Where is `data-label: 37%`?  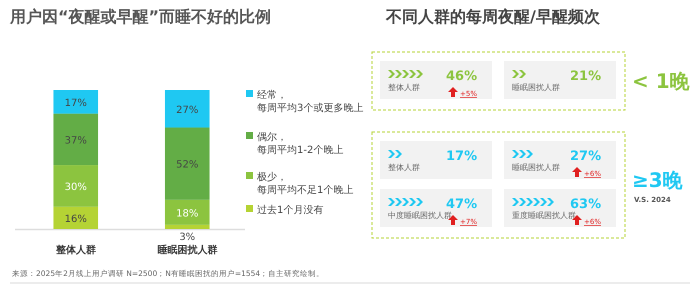 data-label: 37% is located at coordinates (75, 140).